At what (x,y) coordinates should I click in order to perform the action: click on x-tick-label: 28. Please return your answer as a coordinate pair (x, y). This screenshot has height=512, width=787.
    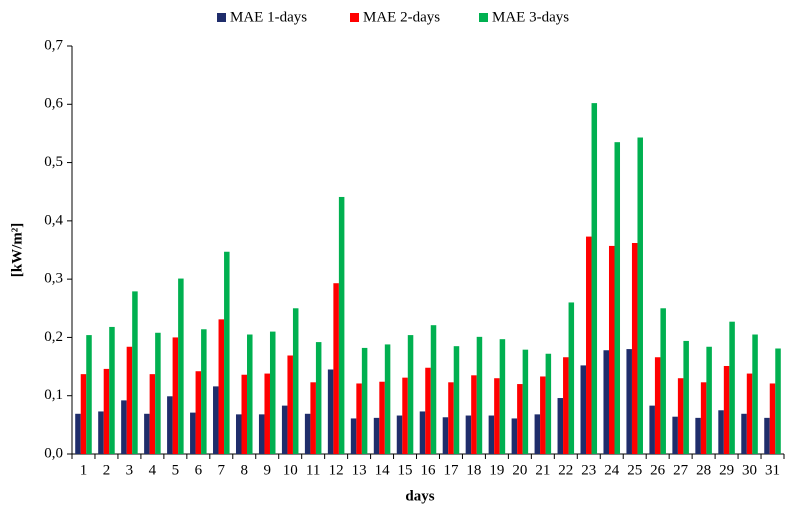
    Looking at the image, I should click on (703, 470).